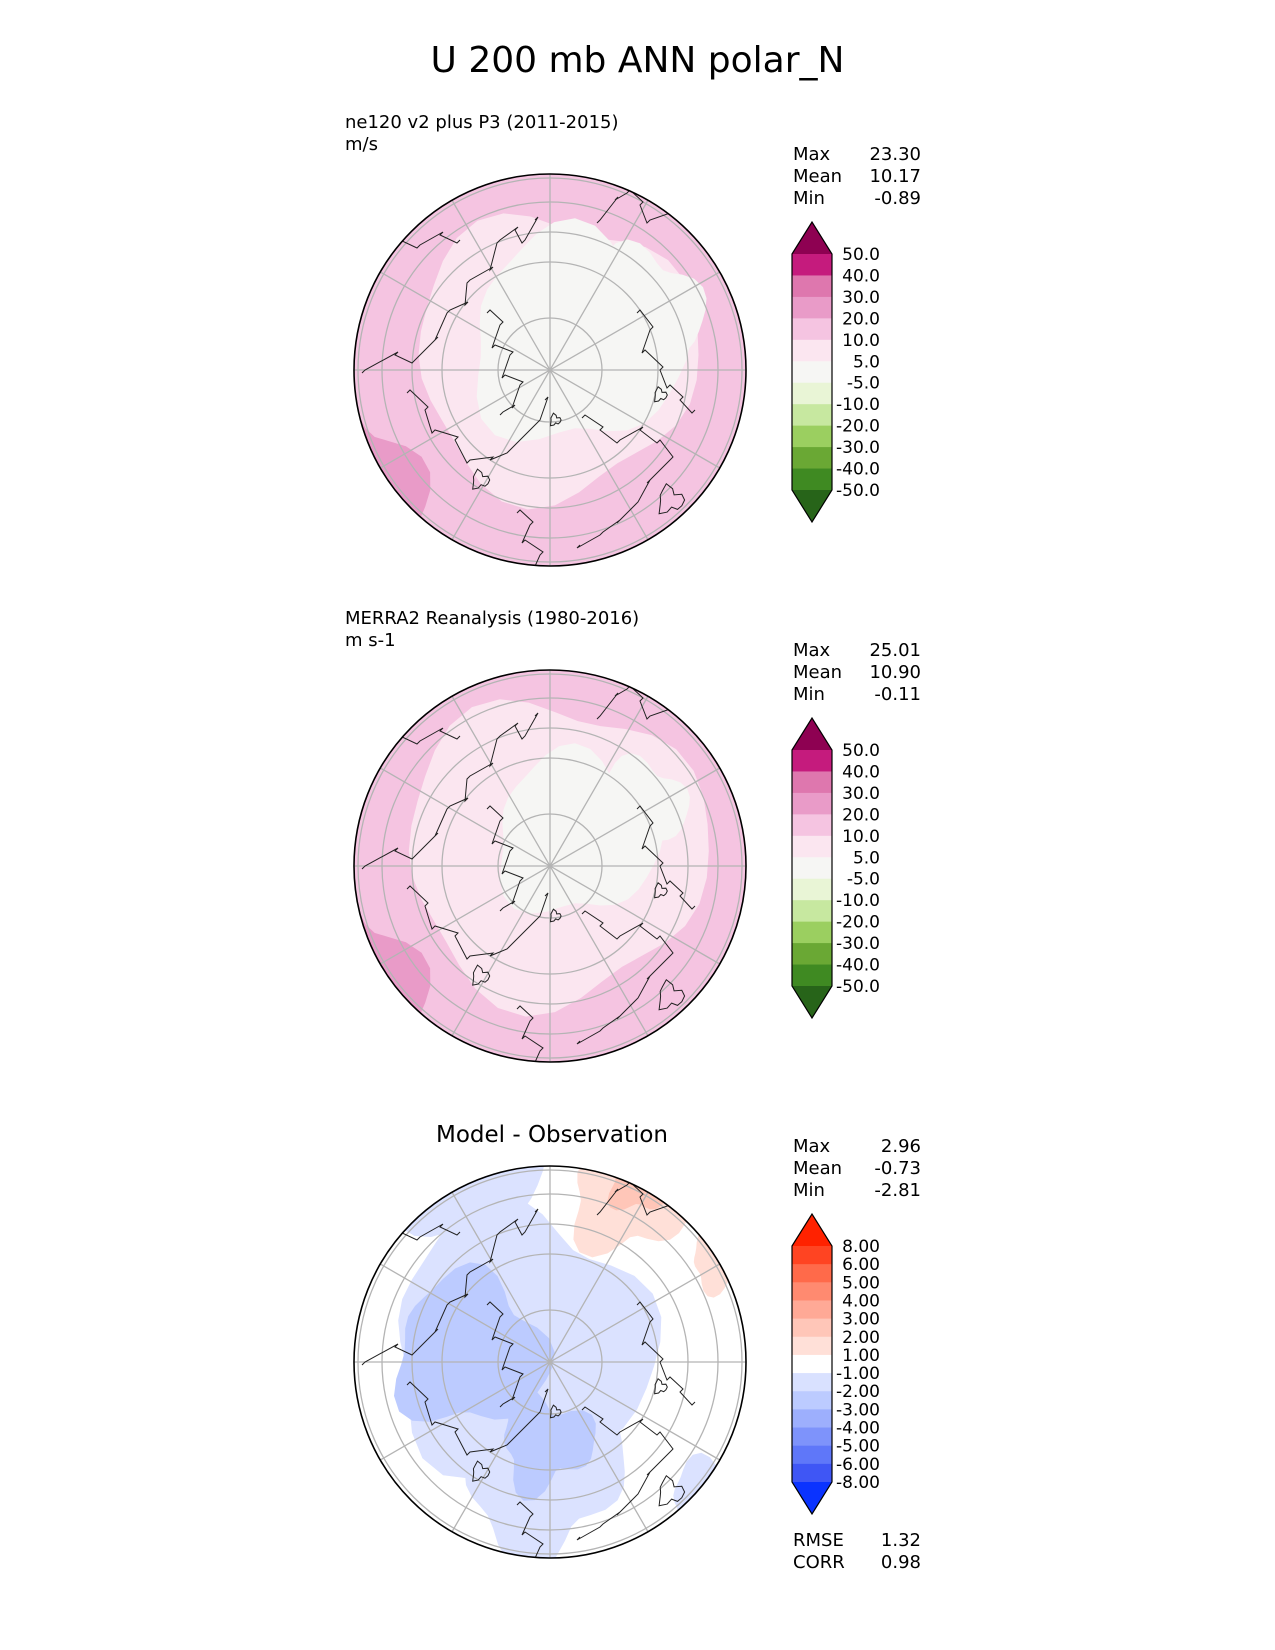  What do you see at coordinates (863, 384) in the screenshot?
I see `colorbar-tick-label: -5.0` at bounding box center [863, 384].